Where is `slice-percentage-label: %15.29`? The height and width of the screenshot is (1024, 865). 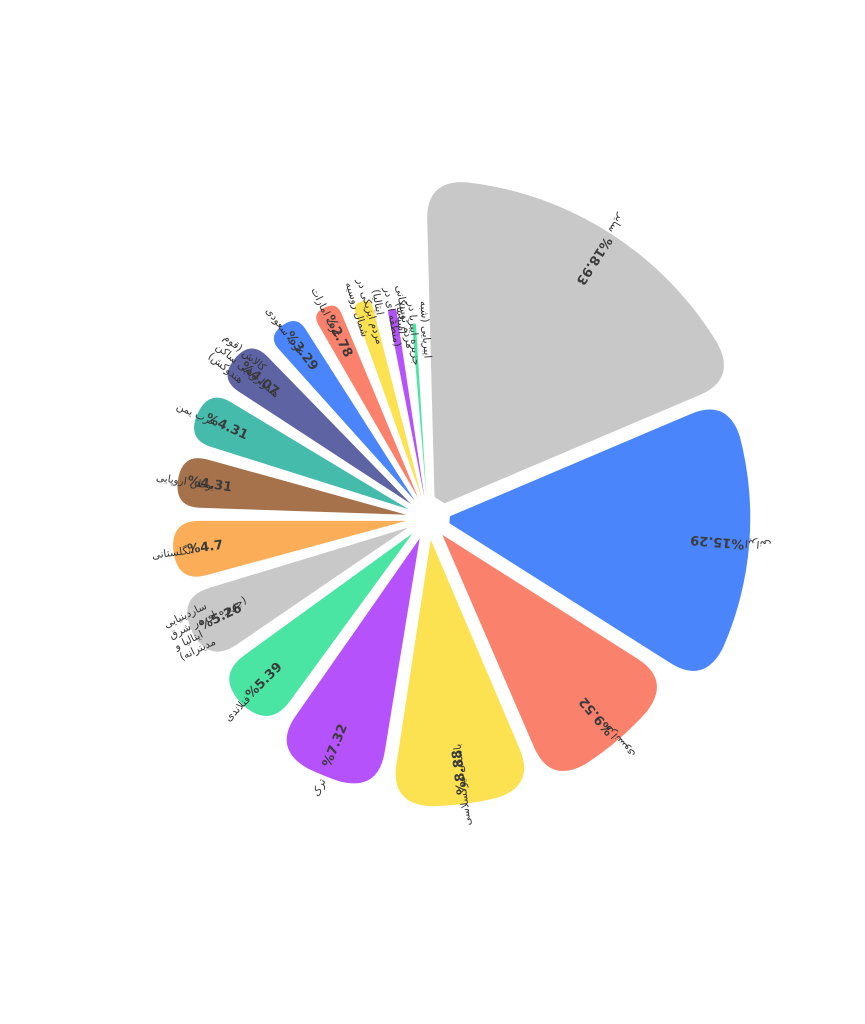 slice-percentage-label: %15.29 is located at coordinates (717, 541).